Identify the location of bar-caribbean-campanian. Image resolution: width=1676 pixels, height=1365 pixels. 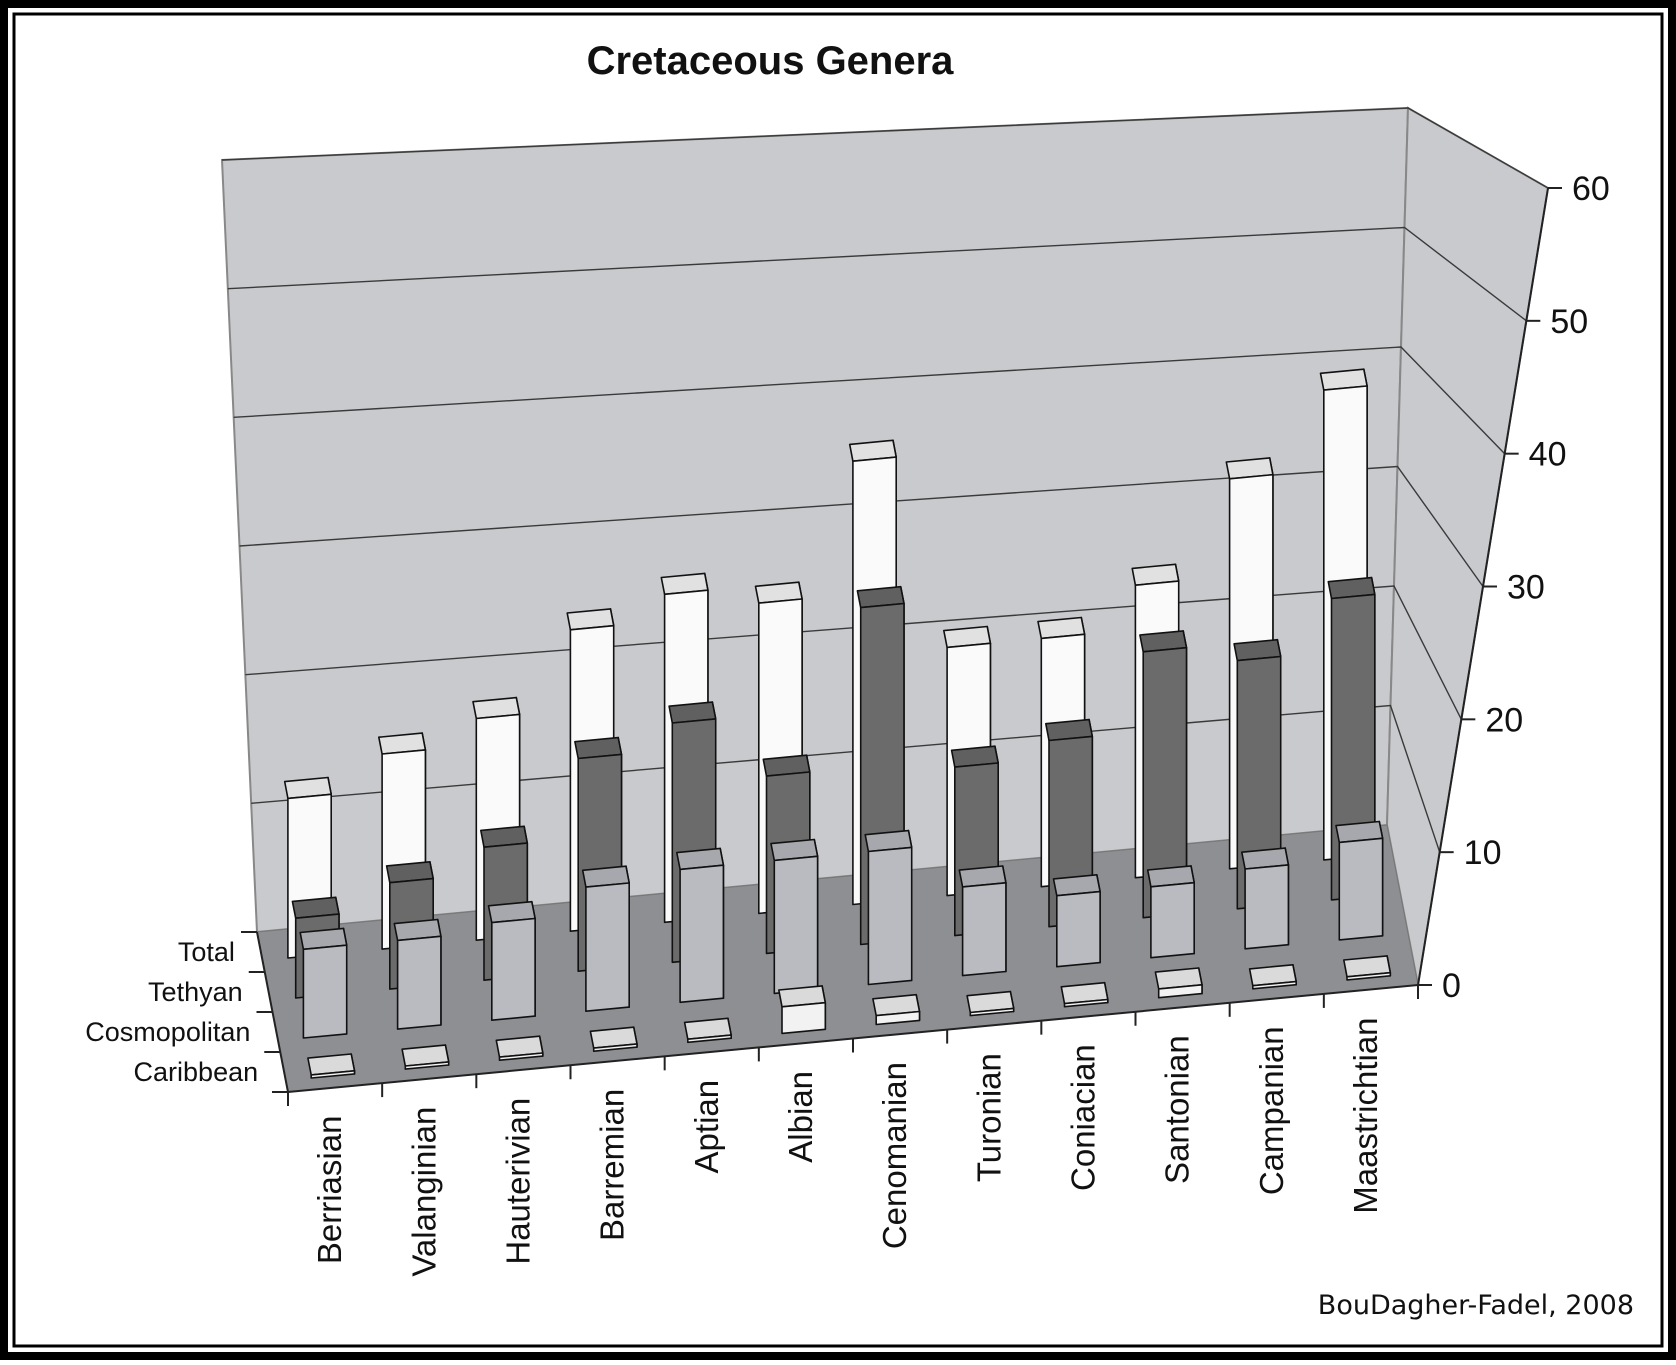
(1272, 976).